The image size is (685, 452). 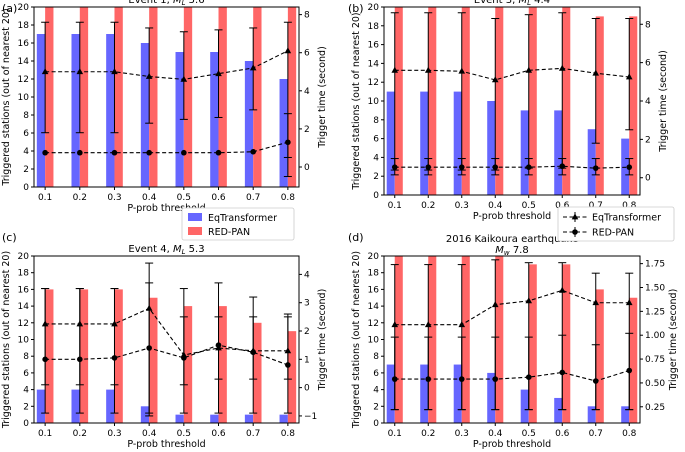 I want to click on bar-redpan-0.2, so click(x=432, y=101).